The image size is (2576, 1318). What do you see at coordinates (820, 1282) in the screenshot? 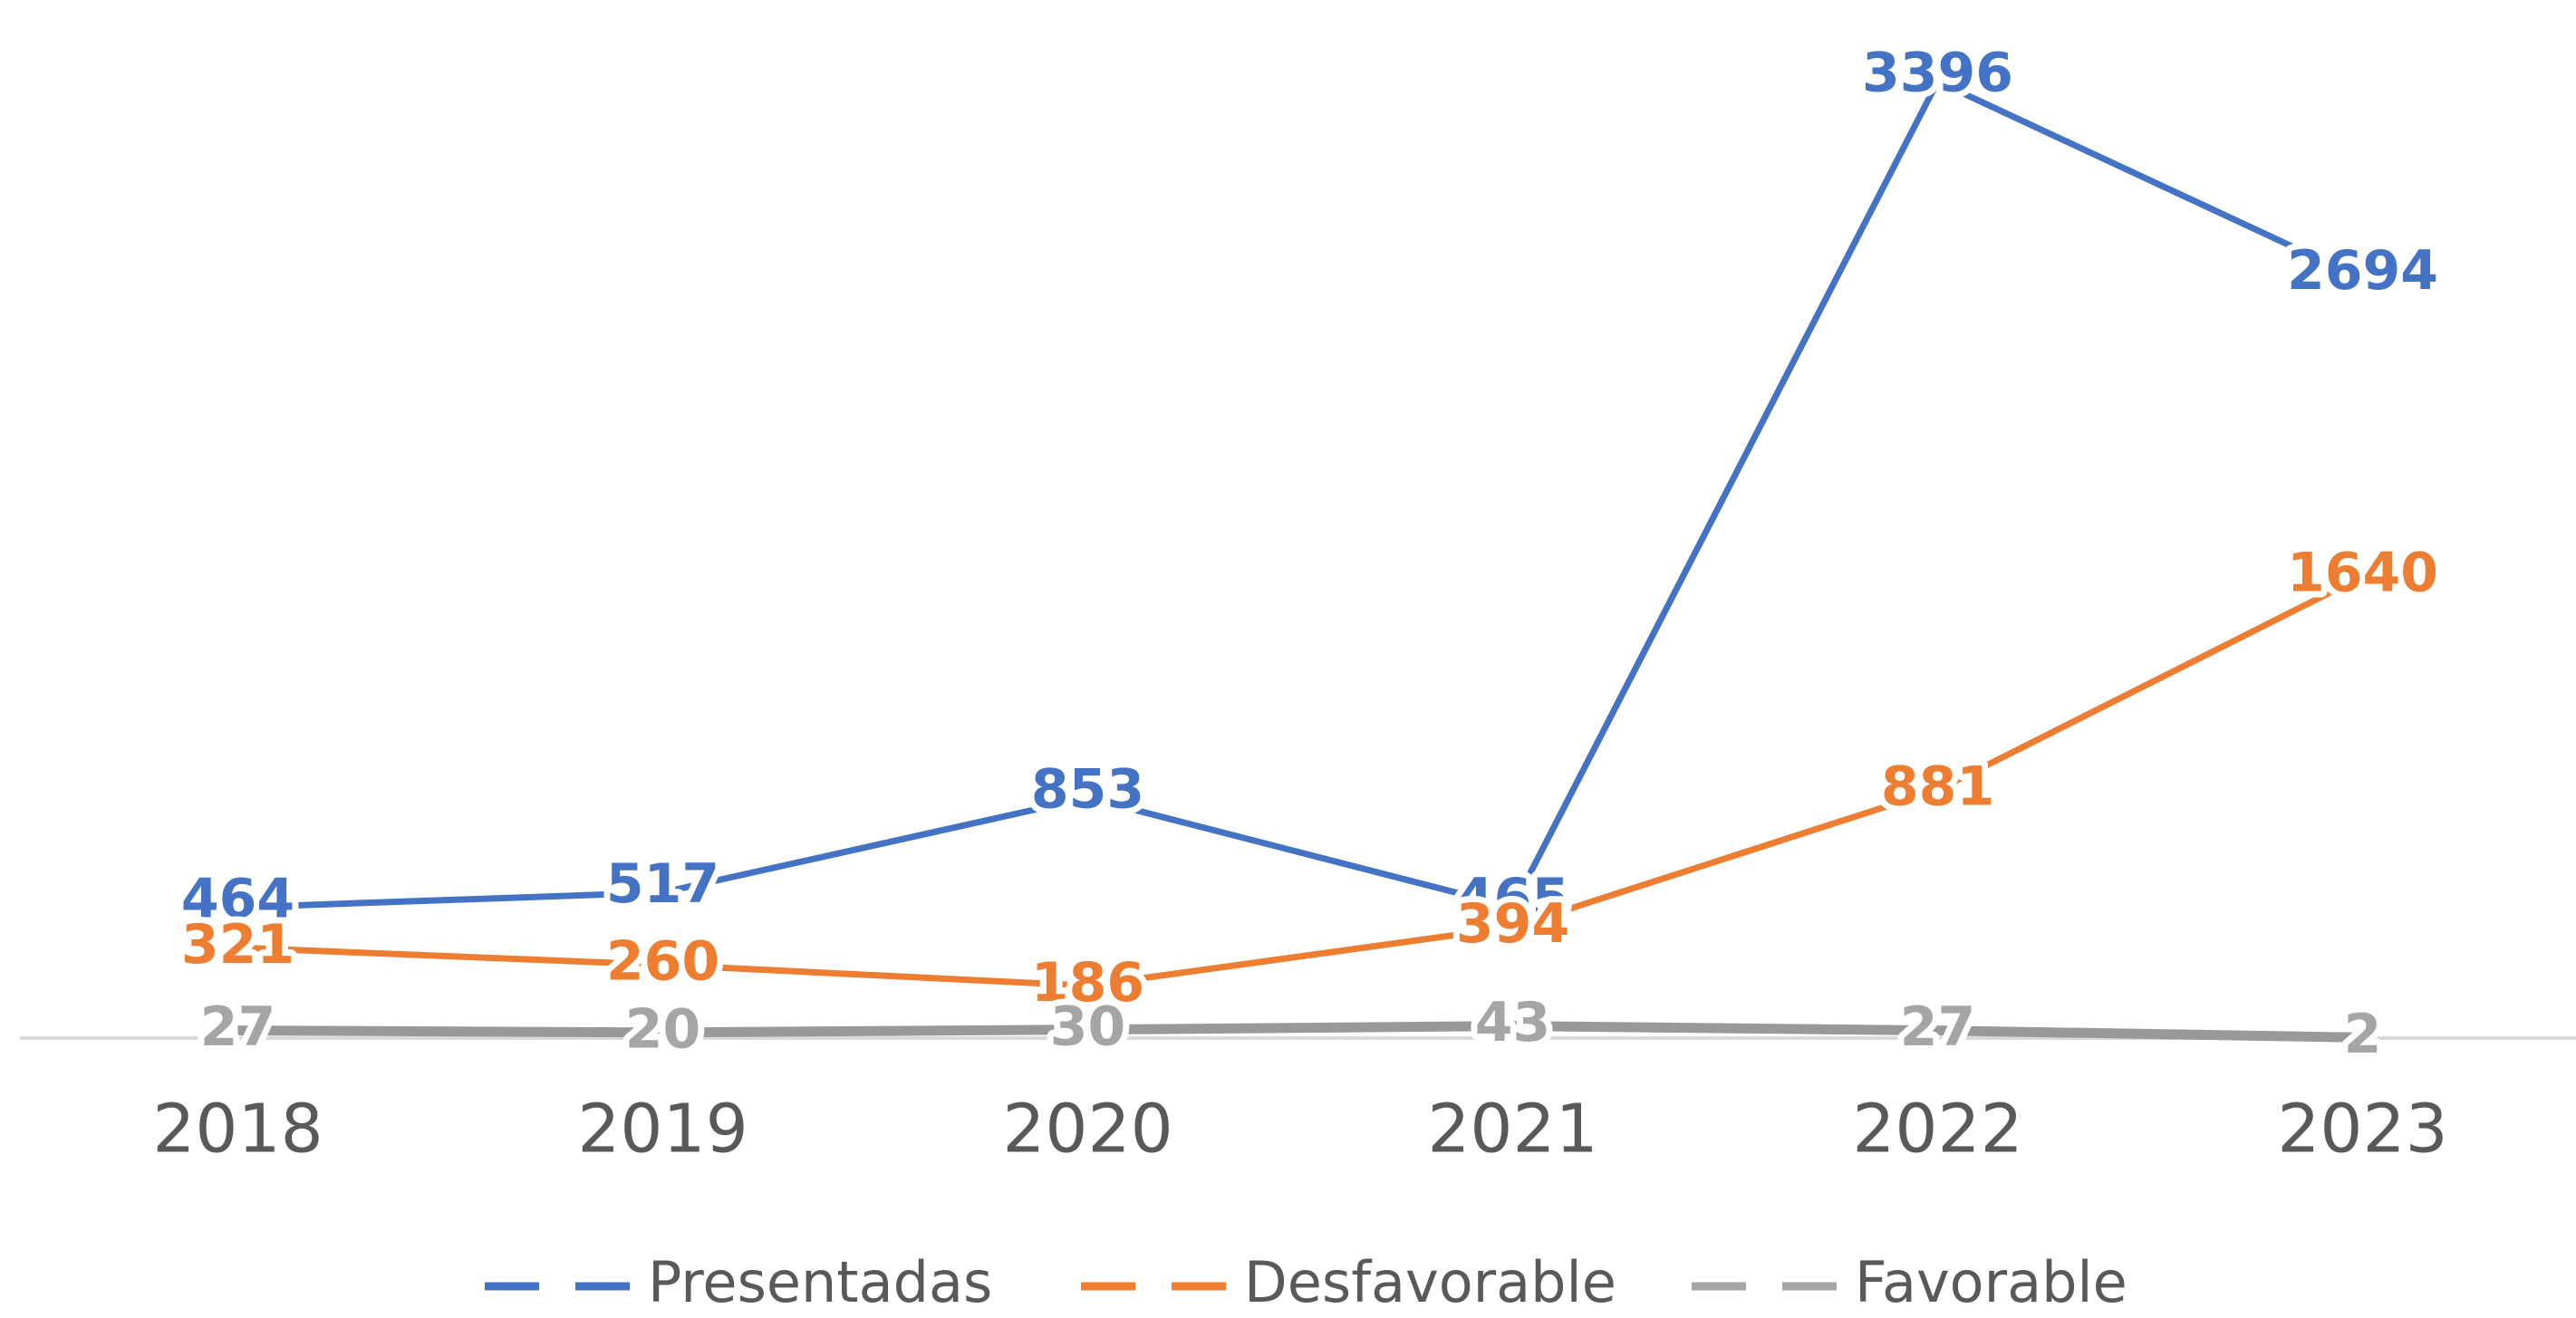
I see `legend-label: Presentadas` at bounding box center [820, 1282].